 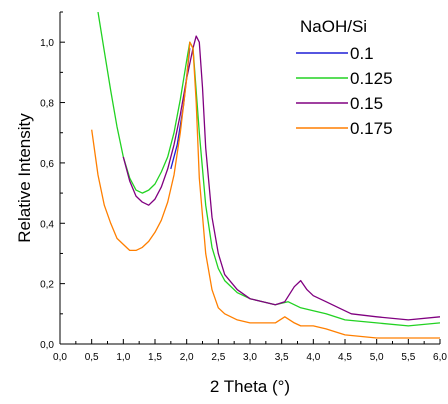 What do you see at coordinates (362, 53) in the screenshot?
I see `legend-label: 0.1` at bounding box center [362, 53].